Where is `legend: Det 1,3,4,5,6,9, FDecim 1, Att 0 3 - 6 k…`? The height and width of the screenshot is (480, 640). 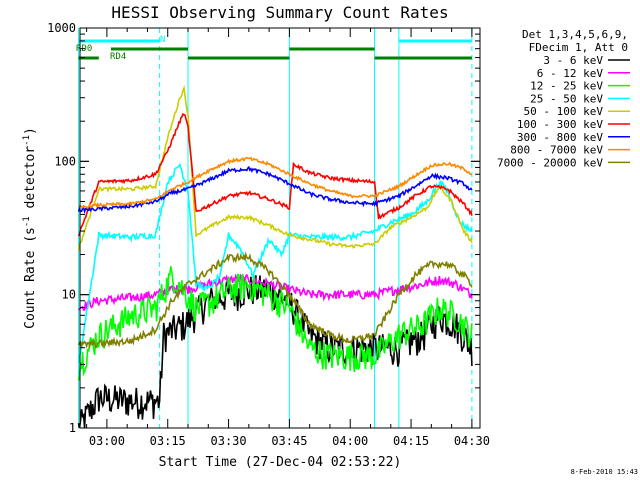
legend: Det 1,3,4,5,6,9, FDecim 1, Att 0 3 - 6 k… is located at coordinates (563, 98).